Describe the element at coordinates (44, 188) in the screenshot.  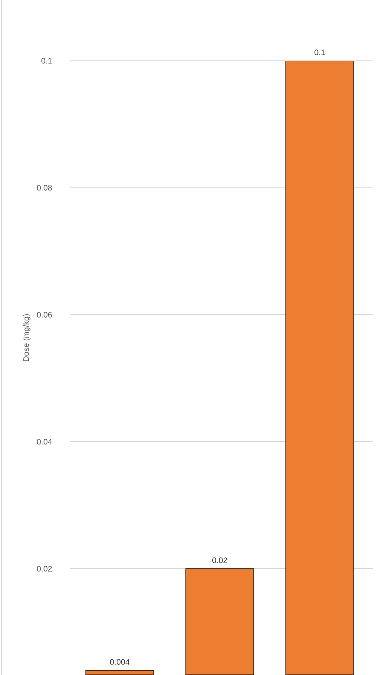
I see `y-tick-label: 0.08` at that location.